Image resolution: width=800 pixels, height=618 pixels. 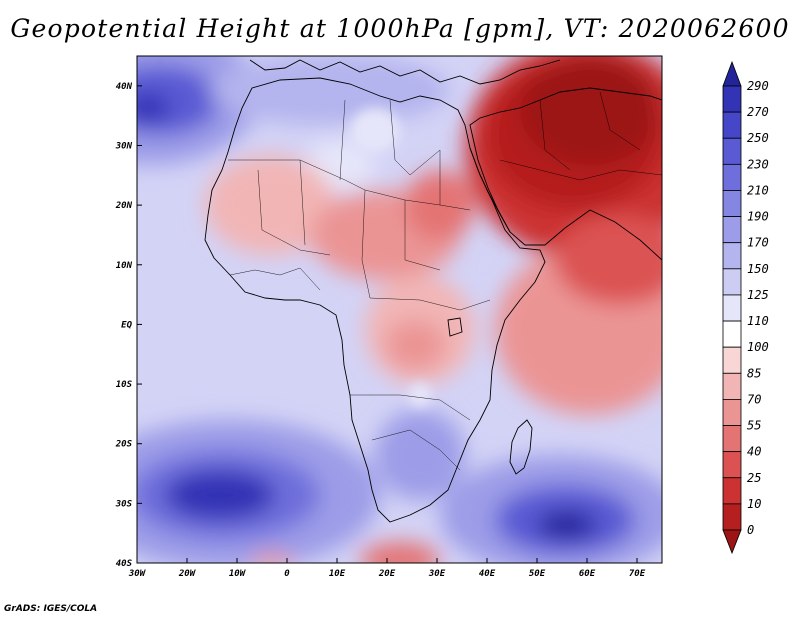 I want to click on x-tick-label: 30W, so click(x=137, y=574).